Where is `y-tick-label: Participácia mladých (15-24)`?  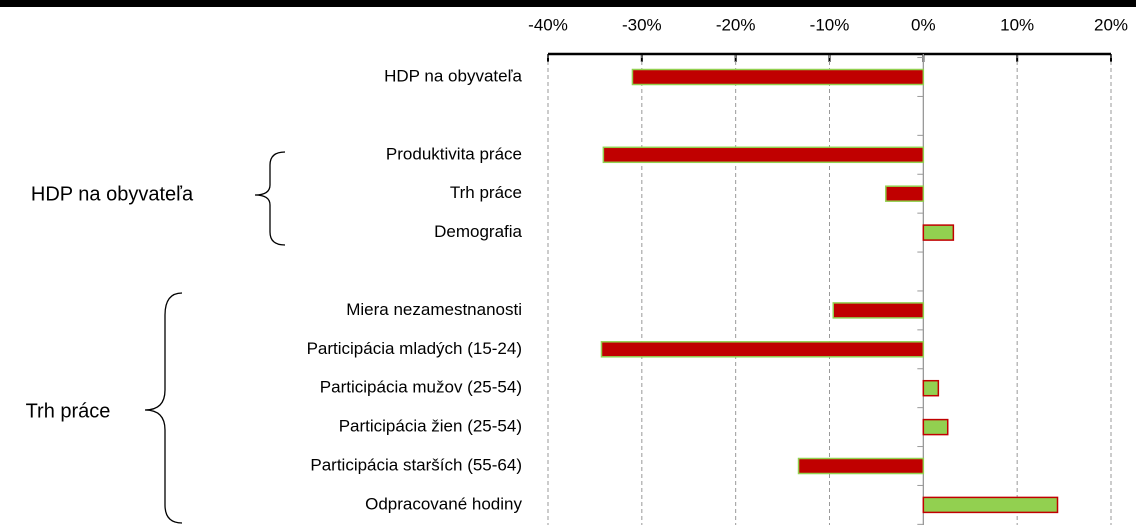
y-tick-label: Participácia mladých (15-24) is located at coordinates (414, 348).